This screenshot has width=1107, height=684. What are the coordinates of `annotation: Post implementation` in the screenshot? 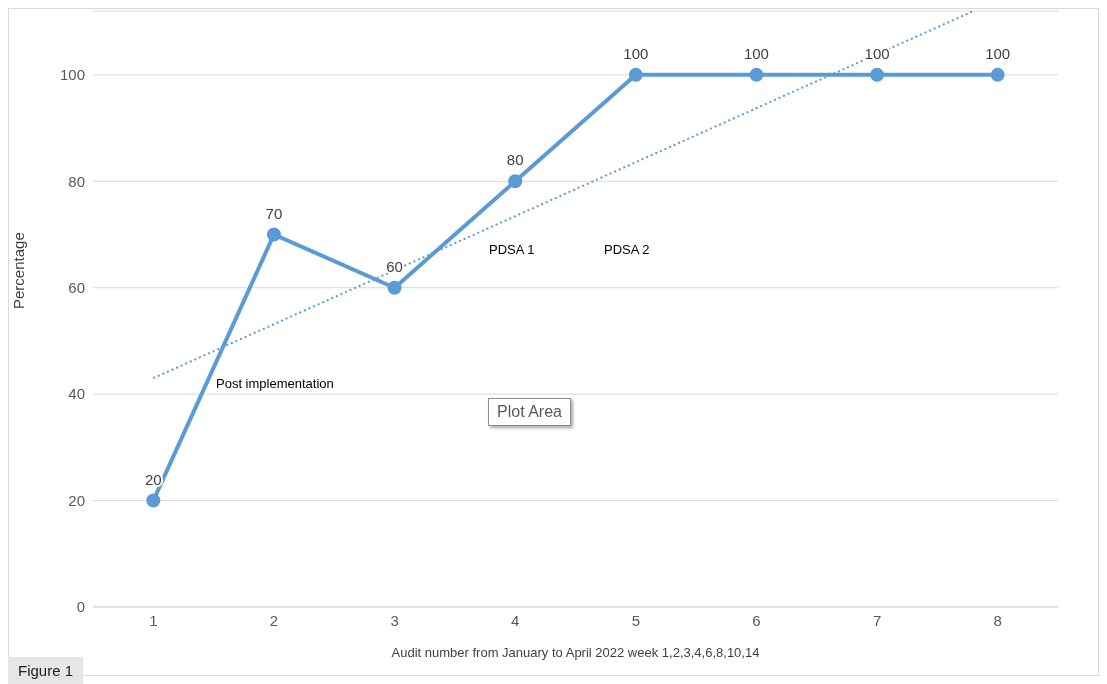 It's located at (275, 383).